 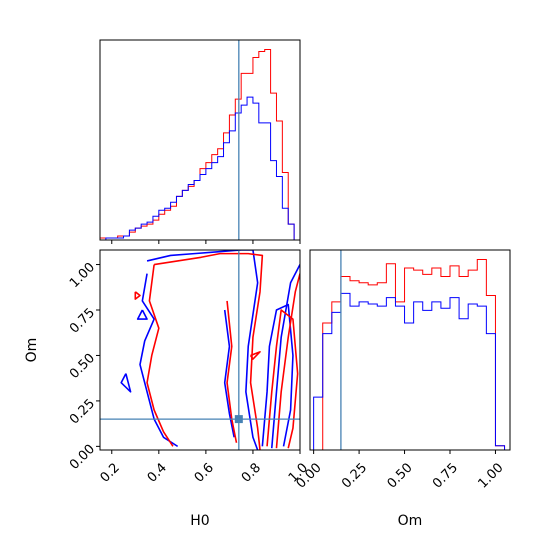 What do you see at coordinates (238, 419) in the screenshot?
I see `truth-marker` at bounding box center [238, 419].